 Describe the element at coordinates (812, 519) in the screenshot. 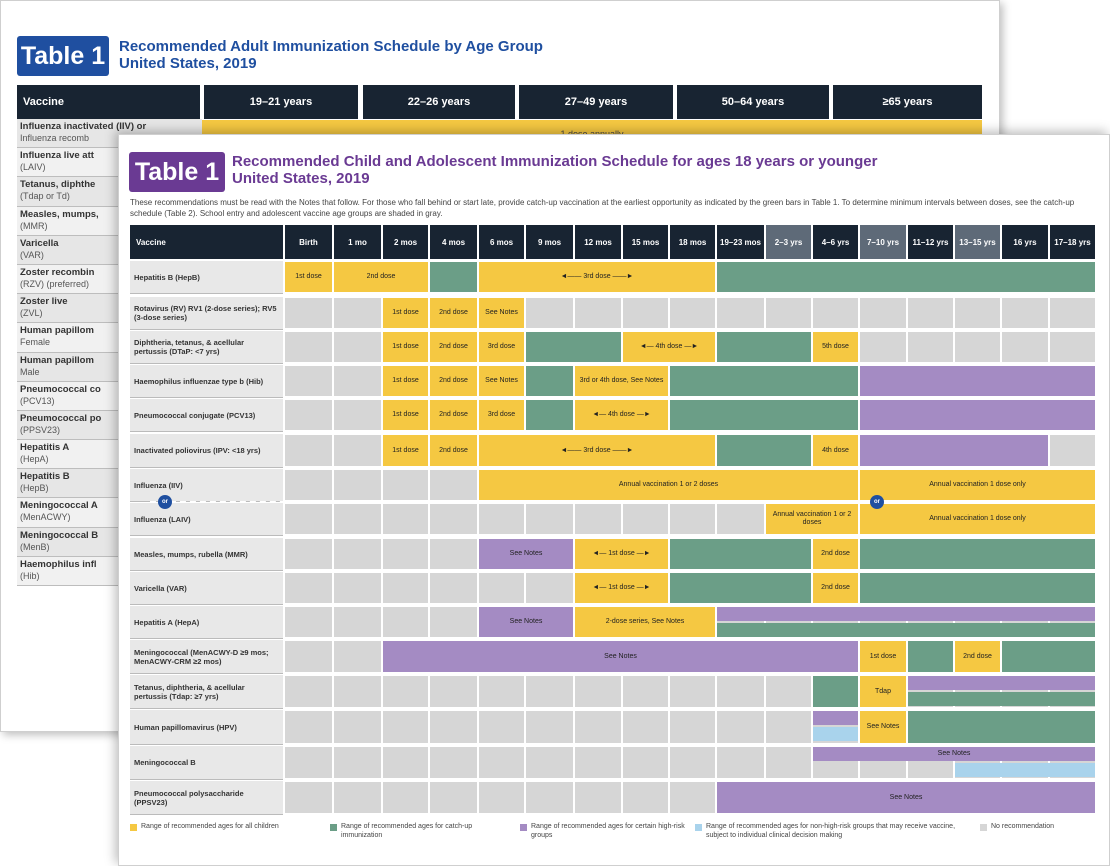

I see `influenza-laiv-annual: Annual vaccination 1 or 2 doses` at that location.